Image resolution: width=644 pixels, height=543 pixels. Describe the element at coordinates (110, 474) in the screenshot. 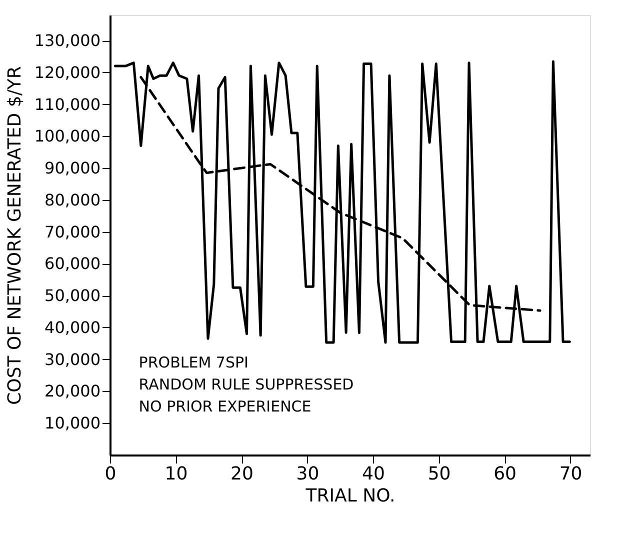

I see `x-tick-label: 0` at that location.